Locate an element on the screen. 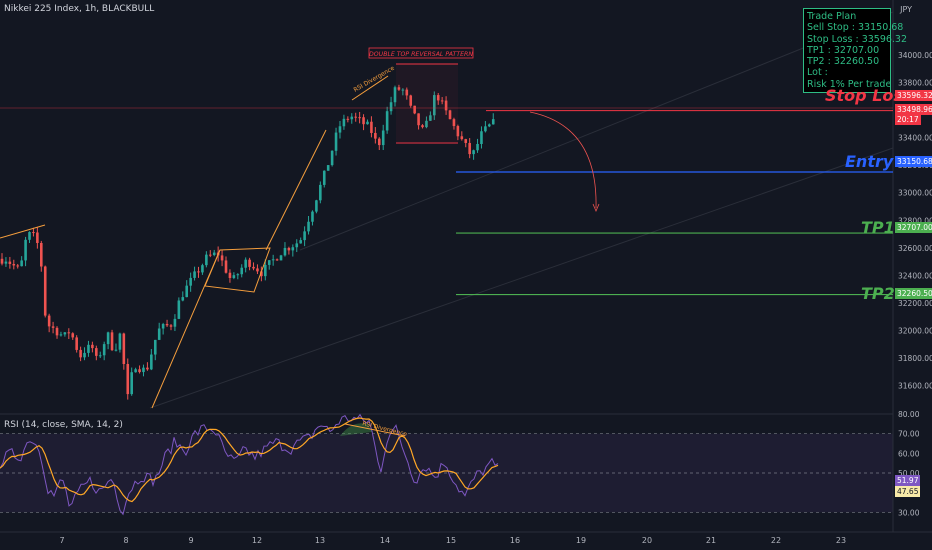  time-axis-tick: 20 is located at coordinates (647, 540).